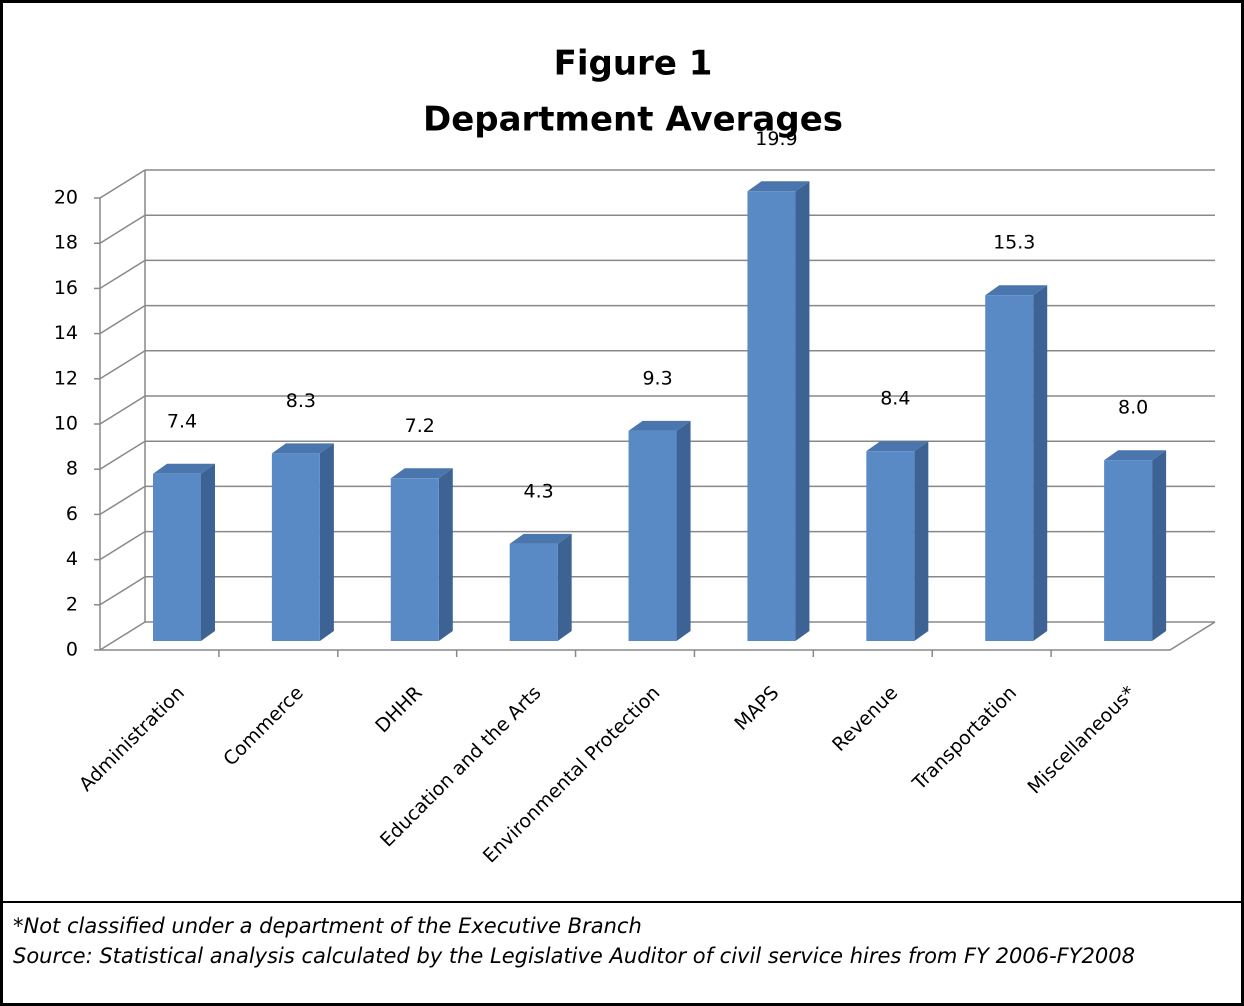  Describe the element at coordinates (72, 469) in the screenshot. I see `y-tick-label: 8` at that location.